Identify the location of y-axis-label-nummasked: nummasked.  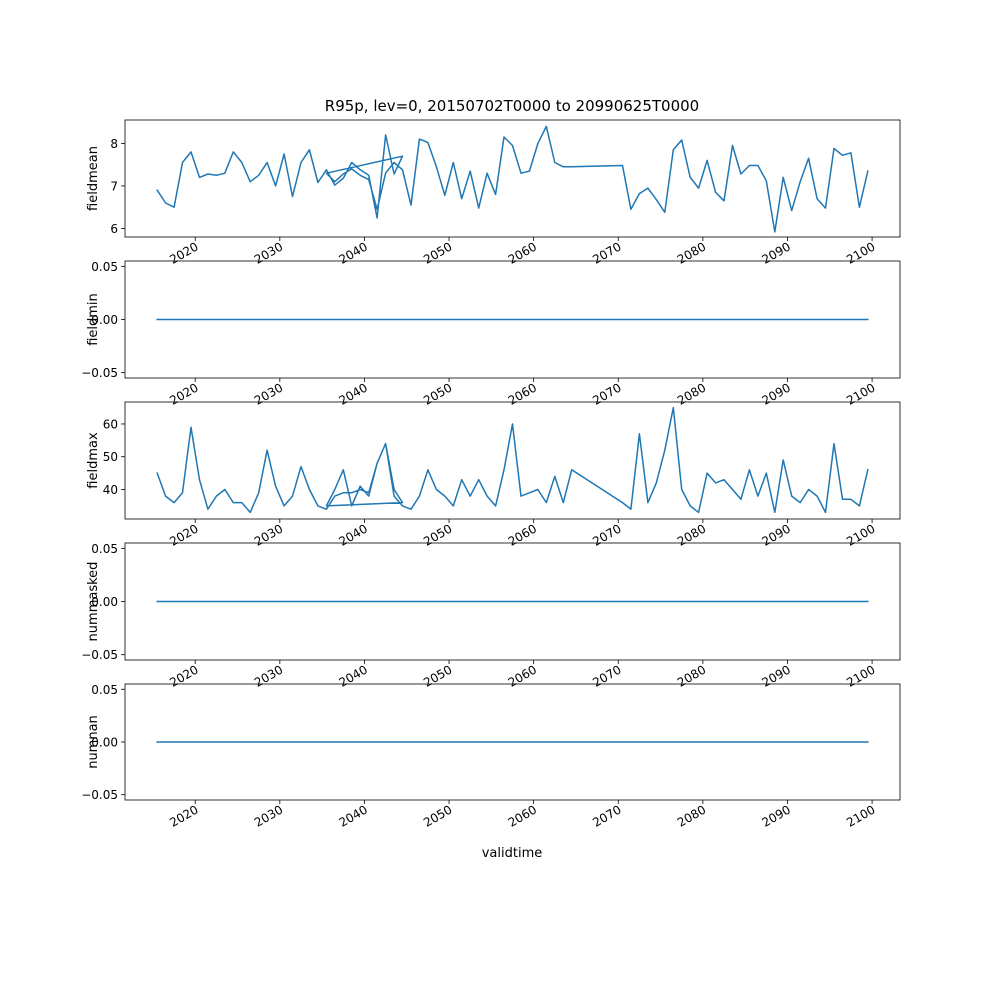
(93, 602).